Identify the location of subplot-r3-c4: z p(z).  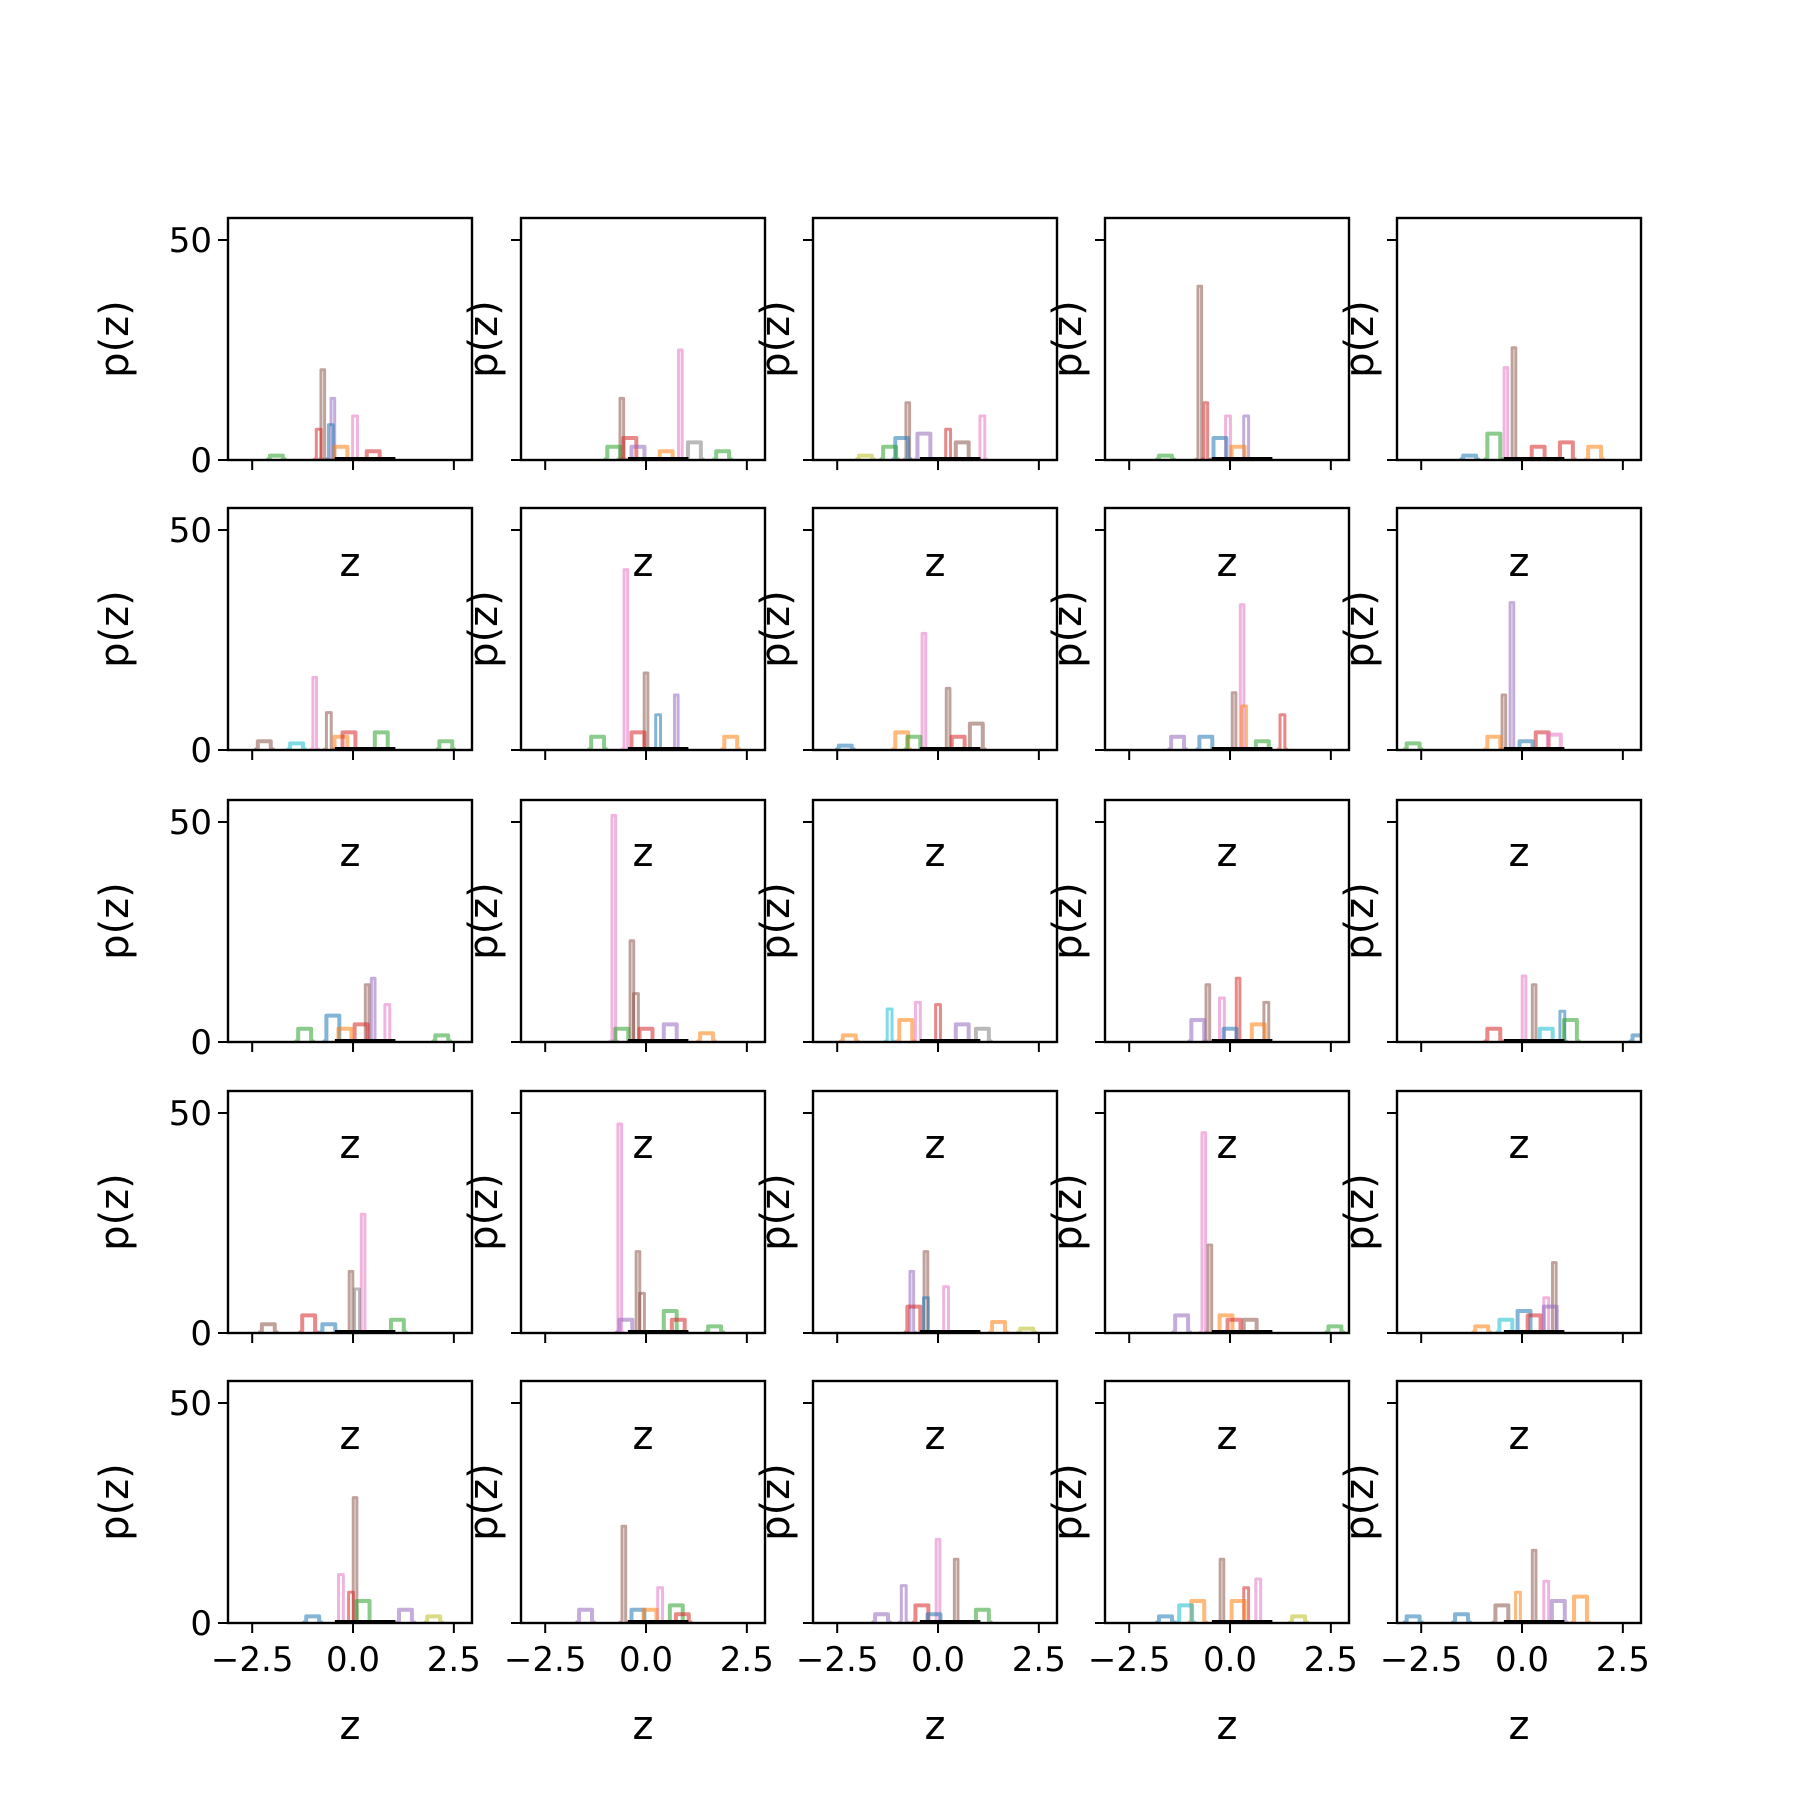
(1490, 1274).